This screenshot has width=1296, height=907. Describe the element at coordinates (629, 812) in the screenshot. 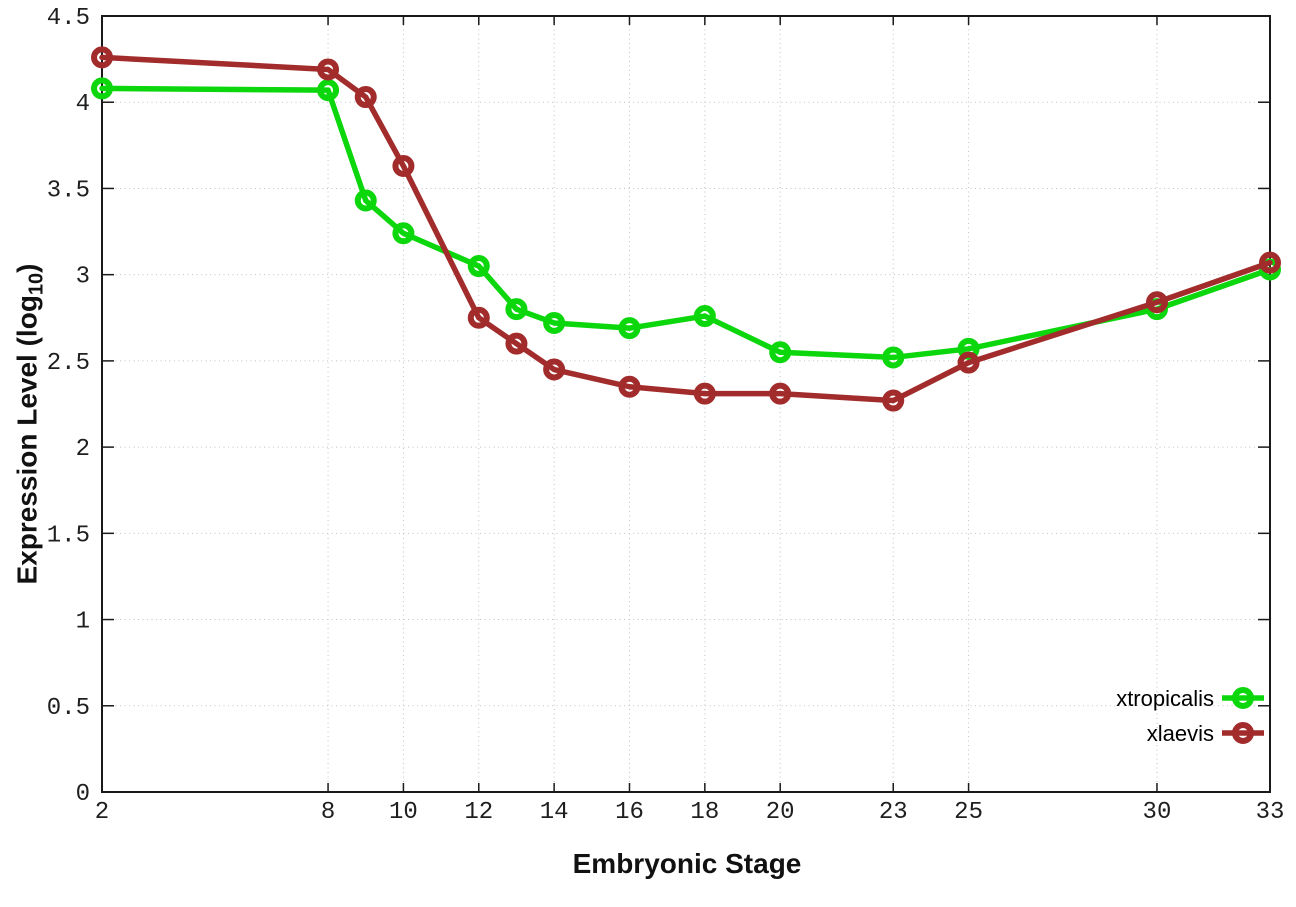

I see `x-tick-label: 16` at that location.